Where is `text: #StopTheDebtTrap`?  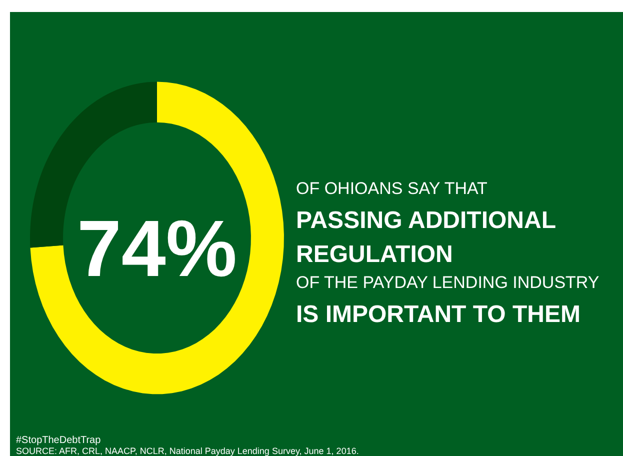
text: #StopTheDebtTrap is located at coordinates (59, 440).